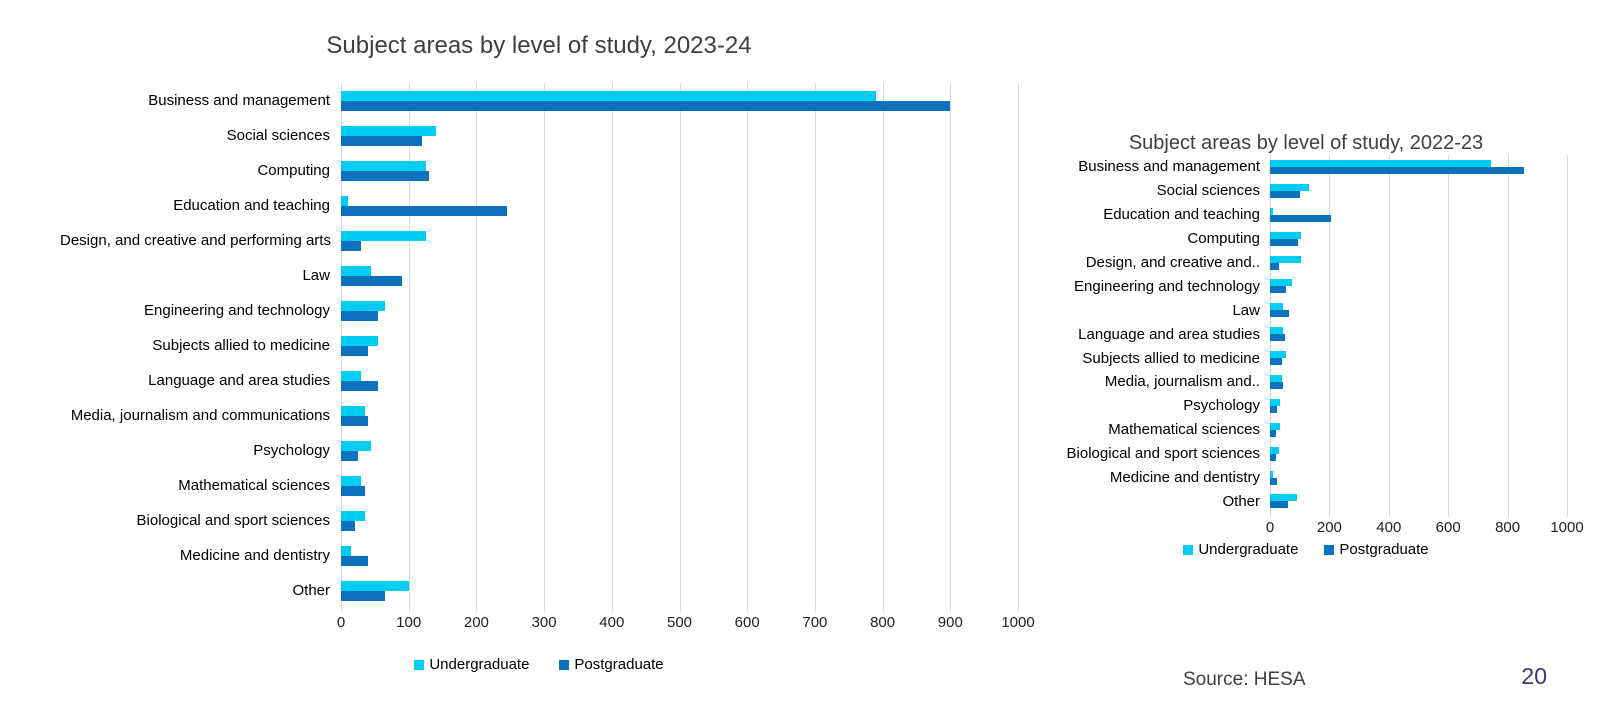  I want to click on chart-row: Subjects allied to medicine, so click(1306, 358).